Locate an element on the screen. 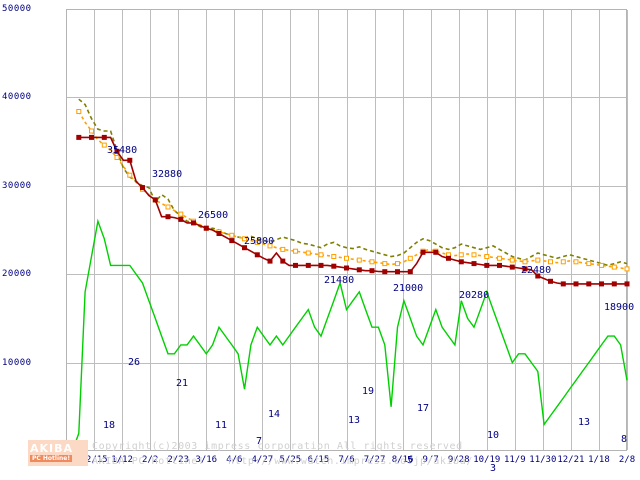 The height and width of the screenshot is (480, 640). x-axis-tick-2: 1/12 is located at coordinates (122, 460).